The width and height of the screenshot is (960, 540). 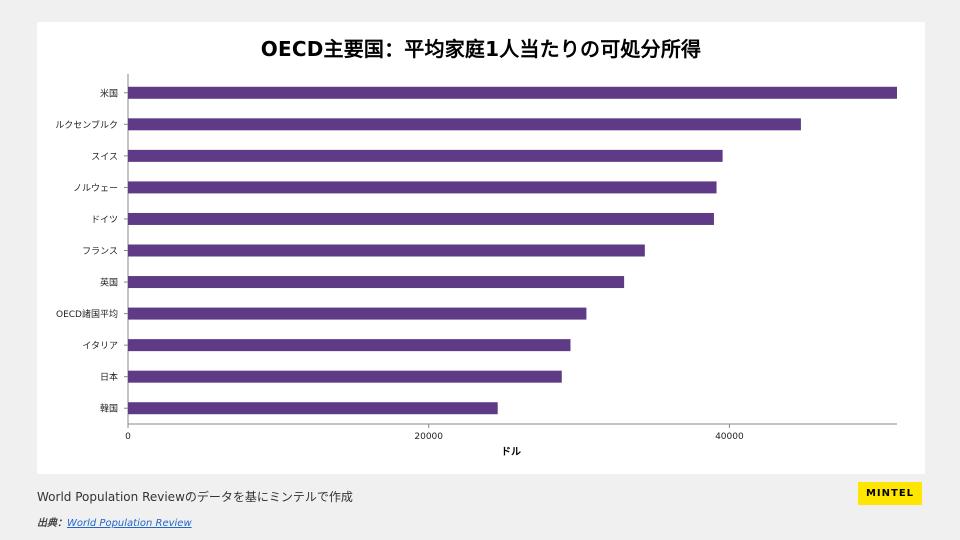 What do you see at coordinates (104, 157) in the screenshot?
I see `category-label: スイス` at bounding box center [104, 157].